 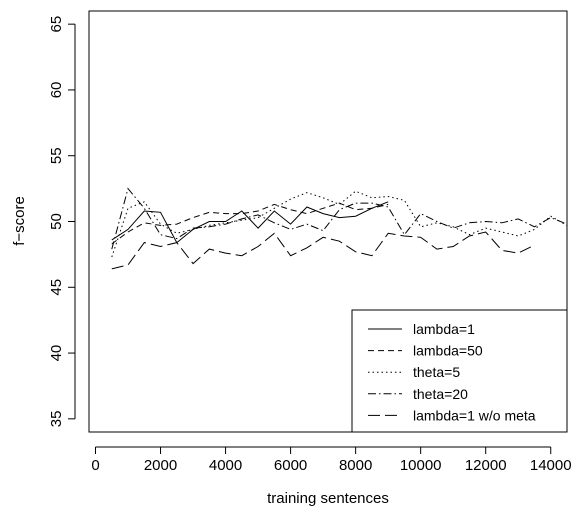 I want to click on y-tick-label: 35, so click(x=56, y=419).